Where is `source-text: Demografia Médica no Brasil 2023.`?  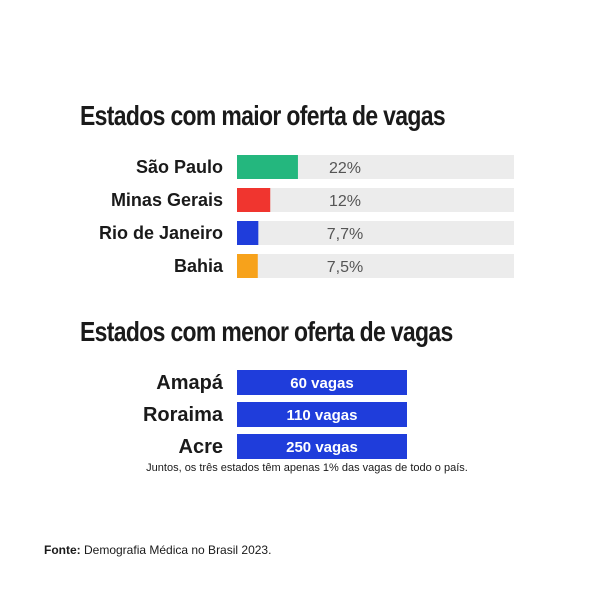
source-text: Demografia Médica no Brasil 2023. is located at coordinates (178, 550).